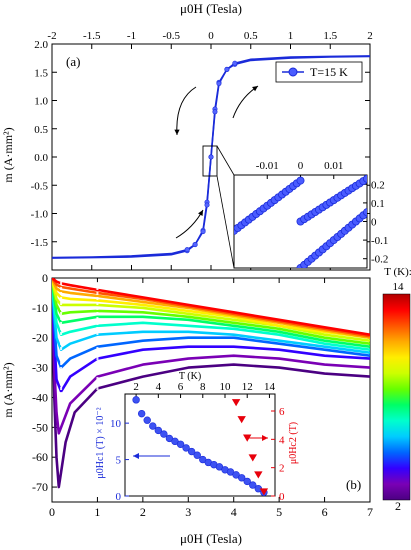  What do you see at coordinates (325, 512) in the screenshot?
I see `panel-b-xtick-label: 6` at bounding box center [325, 512].